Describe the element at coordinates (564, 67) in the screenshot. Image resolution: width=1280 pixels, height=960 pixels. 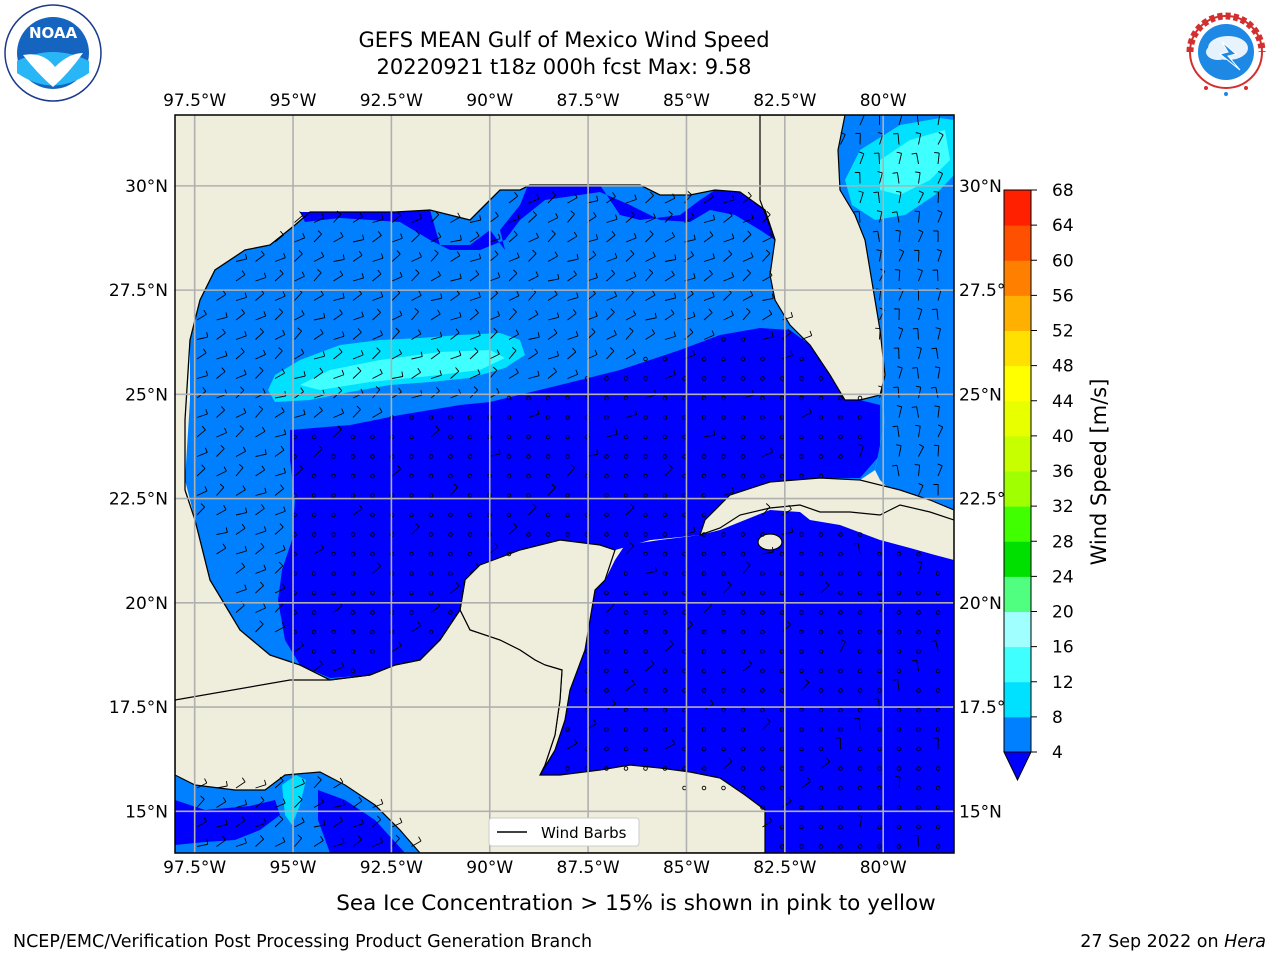
I see `plot-title-line2: 20220921 t18z 000h fcst Max: 9.58` at that location.